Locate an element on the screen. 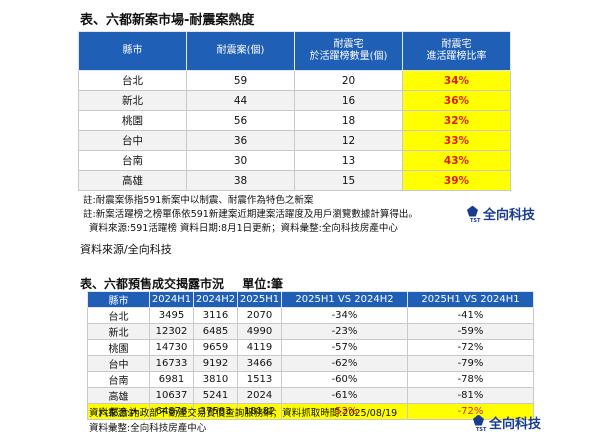 The height and width of the screenshot is (448, 593). cell-vs-2024h1: -59% is located at coordinates (470, 331).